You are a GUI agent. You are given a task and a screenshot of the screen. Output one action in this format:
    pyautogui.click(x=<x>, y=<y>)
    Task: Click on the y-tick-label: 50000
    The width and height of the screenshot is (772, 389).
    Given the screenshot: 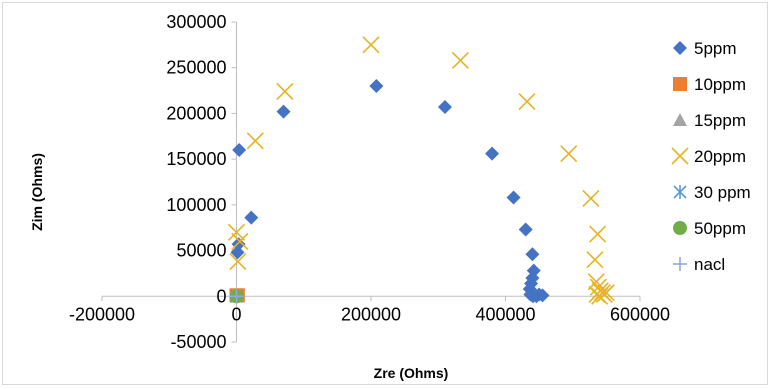 What is the action you would take?
    pyautogui.click(x=201, y=251)
    